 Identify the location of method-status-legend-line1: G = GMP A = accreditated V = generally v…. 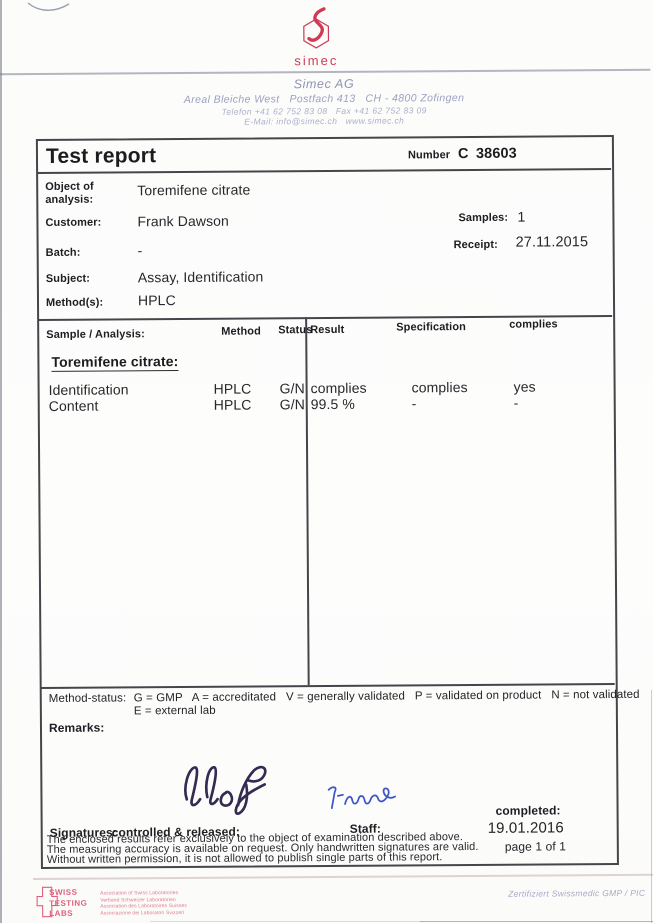
(386, 696).